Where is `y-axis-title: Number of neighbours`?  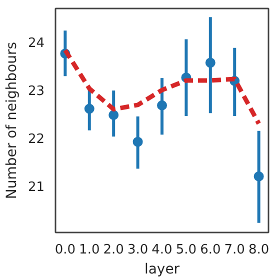 y-axis-title: Number of neighbours is located at coordinates (12, 121).